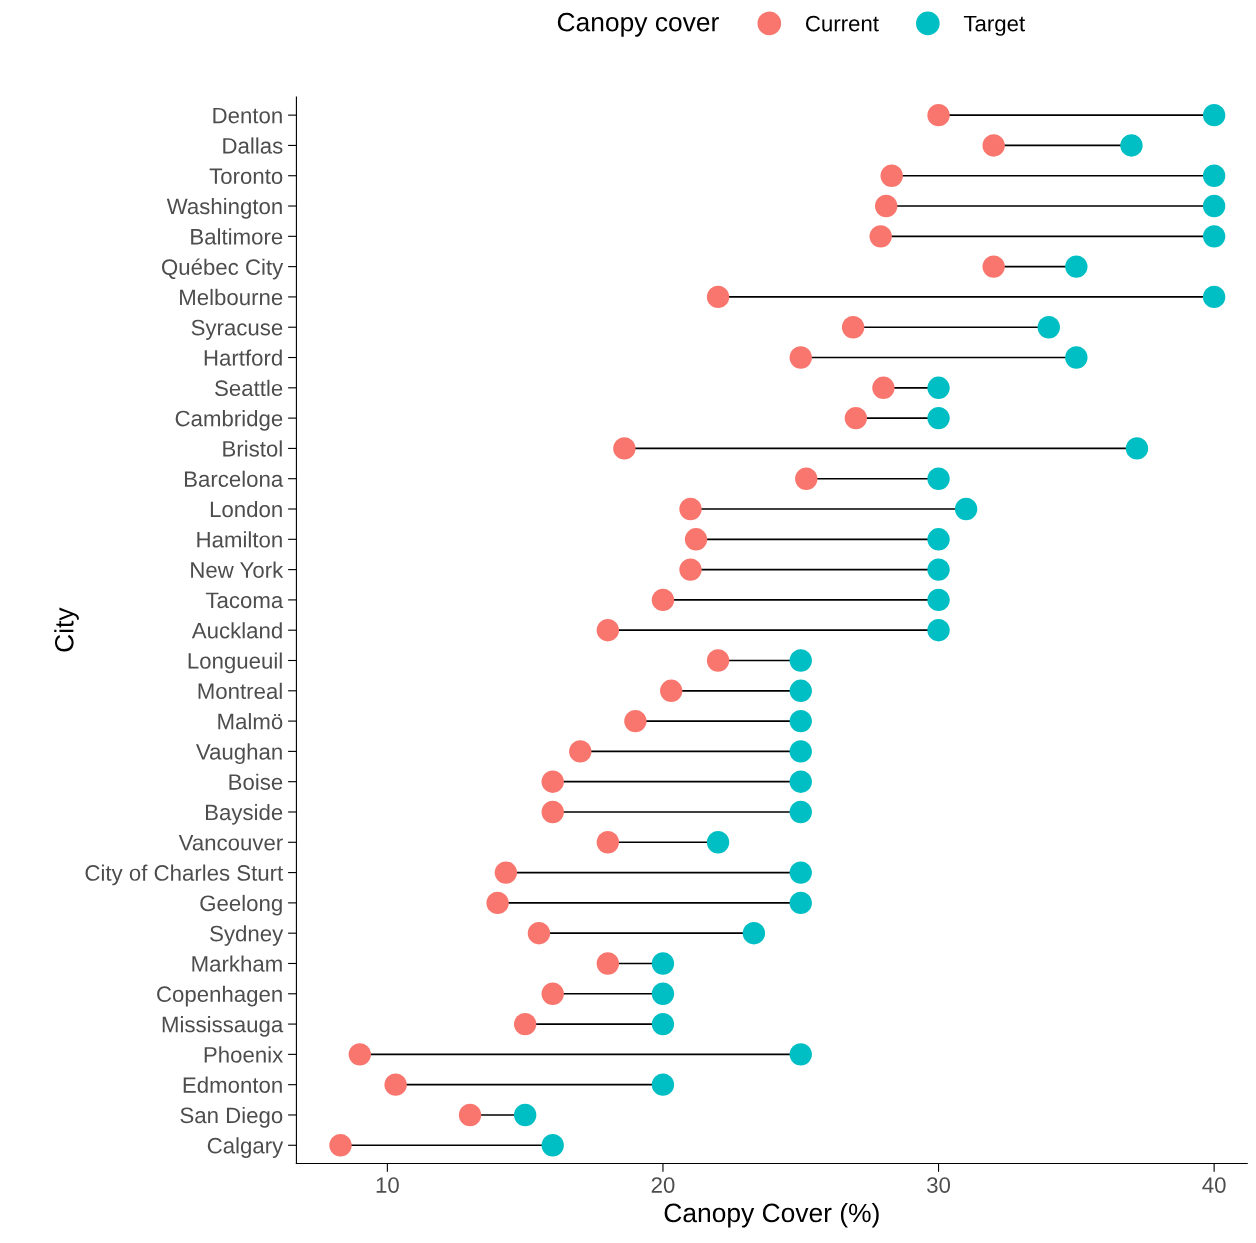  Describe the element at coordinates (638, 24) in the screenshot. I see `legend-title: Canopy cover` at that location.